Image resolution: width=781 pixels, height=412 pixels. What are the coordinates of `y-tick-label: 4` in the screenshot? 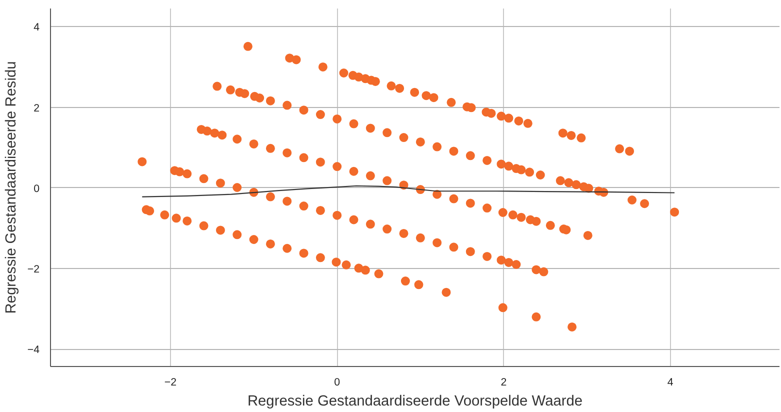 It's located at (37, 28).